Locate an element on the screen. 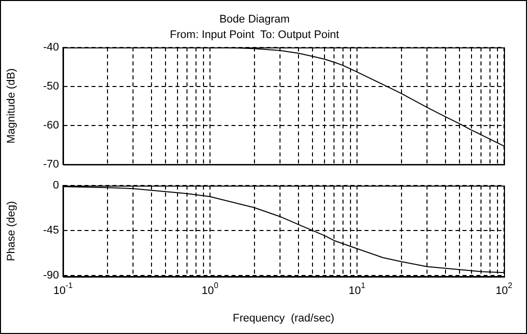 This screenshot has width=527, height=334. chart-title: Bode Diagram is located at coordinates (254, 20).